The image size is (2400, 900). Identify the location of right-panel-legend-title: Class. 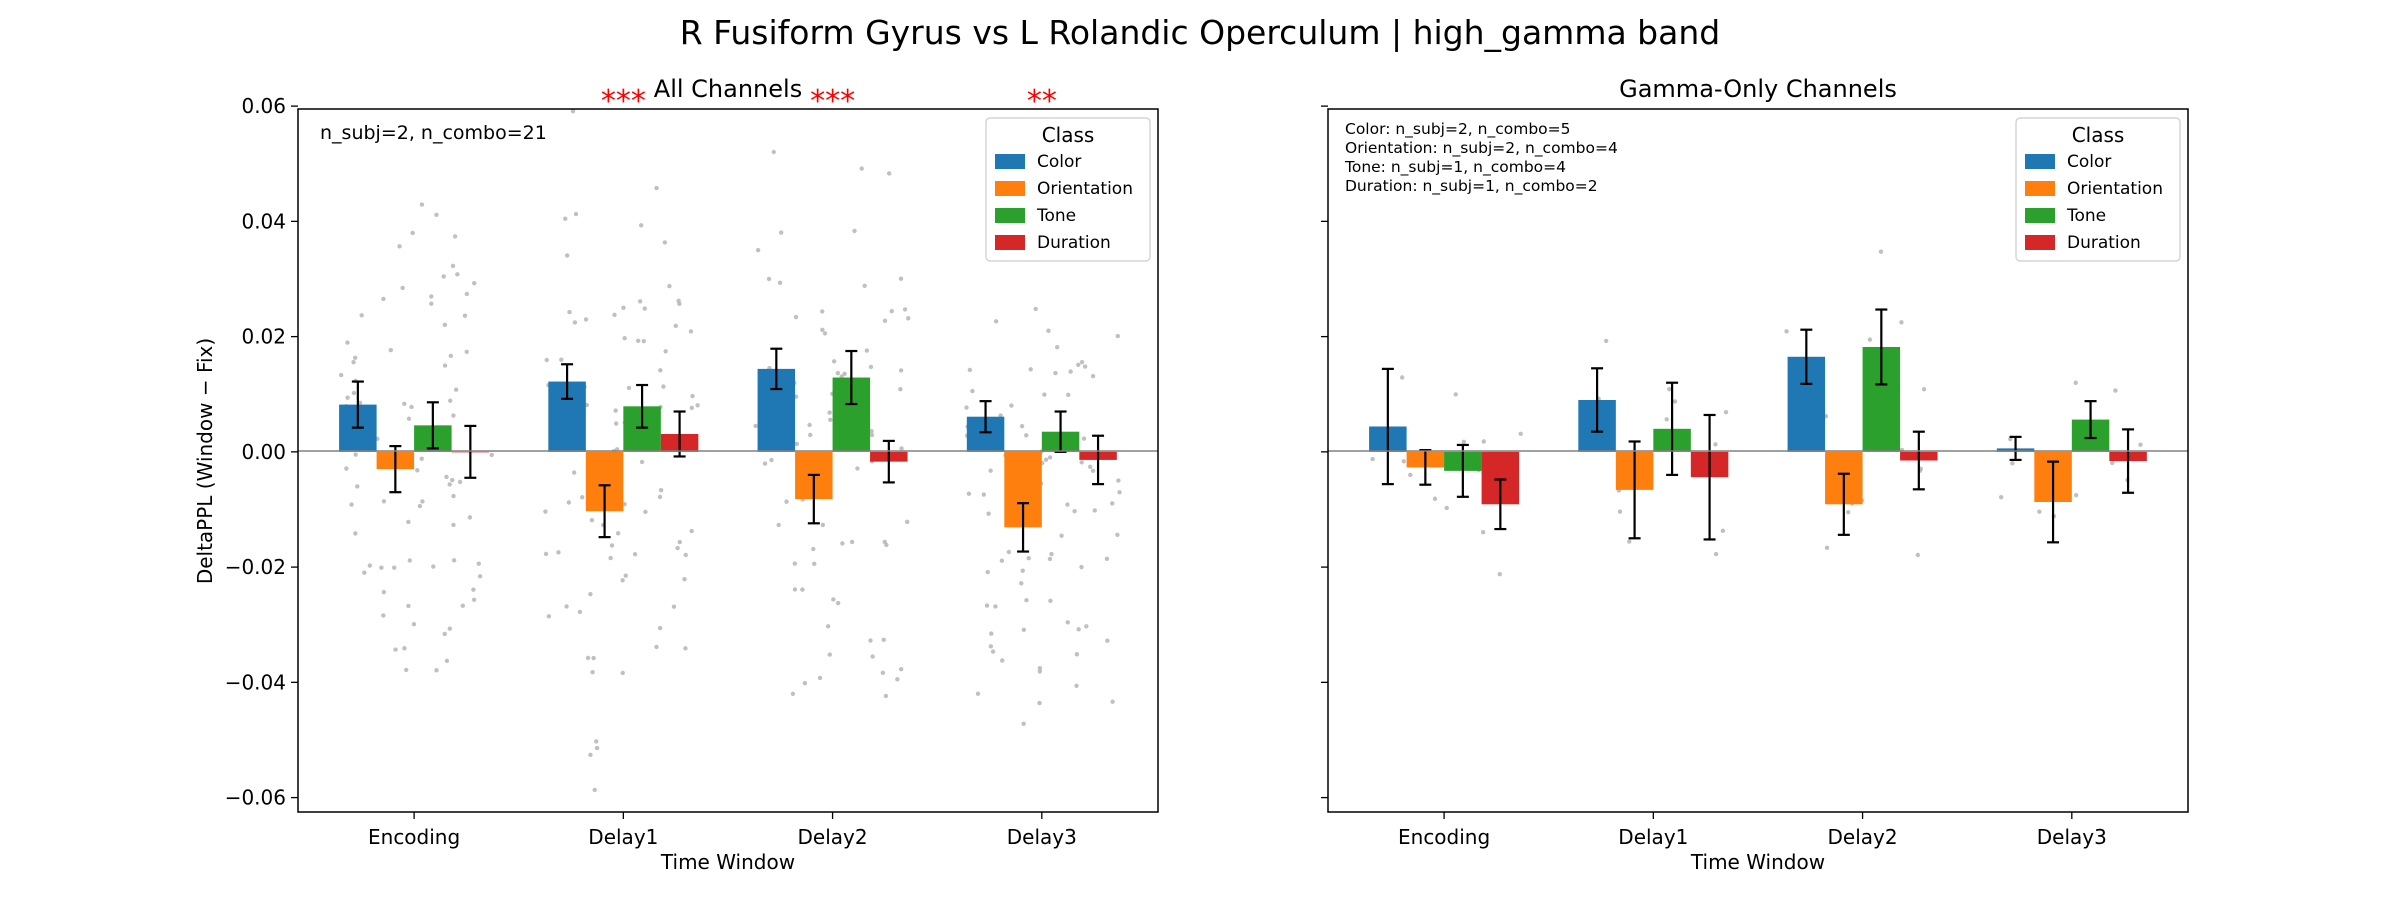
(2098, 135).